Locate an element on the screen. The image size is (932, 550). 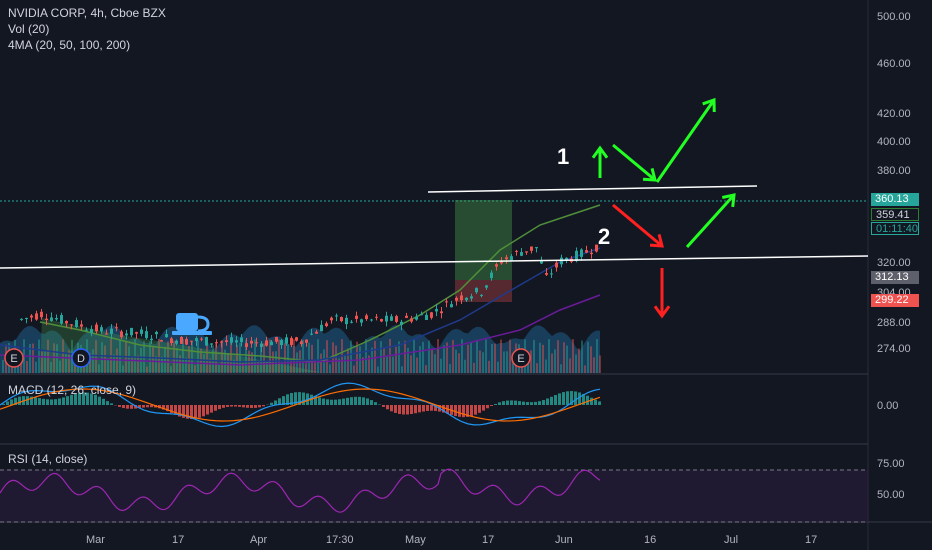
macd-legend: MACD (12, 26, close, 9) is located at coordinates (72, 390).